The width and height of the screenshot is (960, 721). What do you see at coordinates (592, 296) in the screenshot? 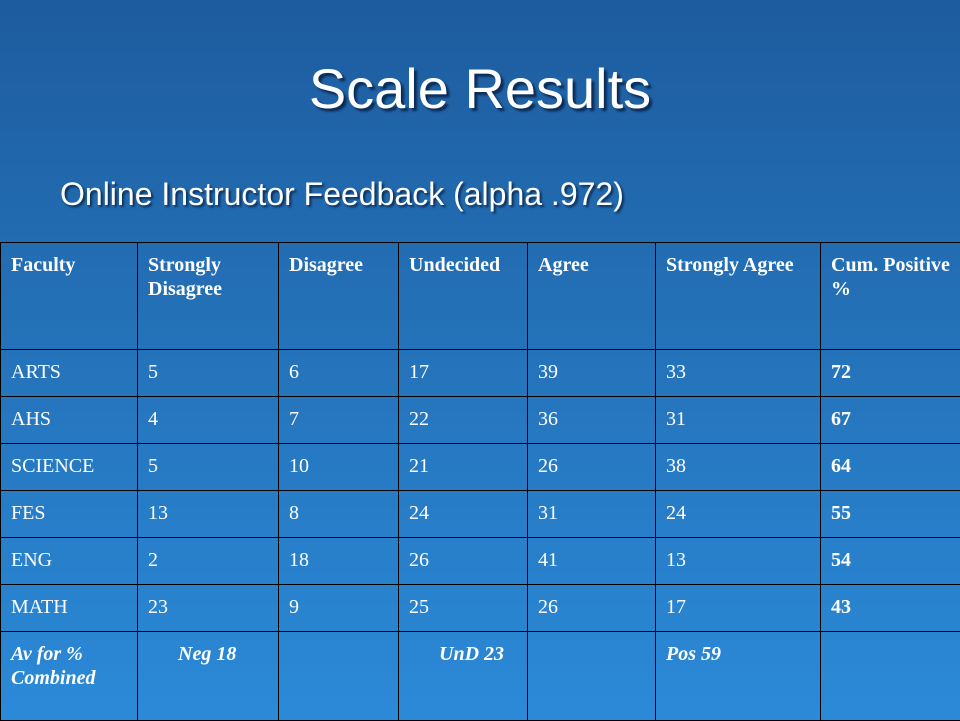
I see `header-cell: Agree` at bounding box center [592, 296].